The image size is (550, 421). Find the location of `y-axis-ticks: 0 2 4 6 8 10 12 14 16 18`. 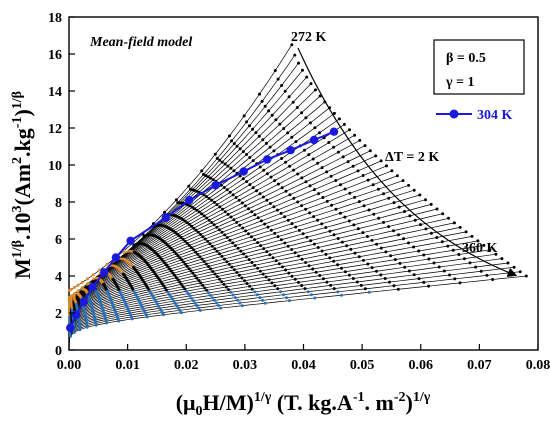

y-axis-ticks: 0 2 4 6 8 10 12 14 16 18 is located at coordinates (61, 185).